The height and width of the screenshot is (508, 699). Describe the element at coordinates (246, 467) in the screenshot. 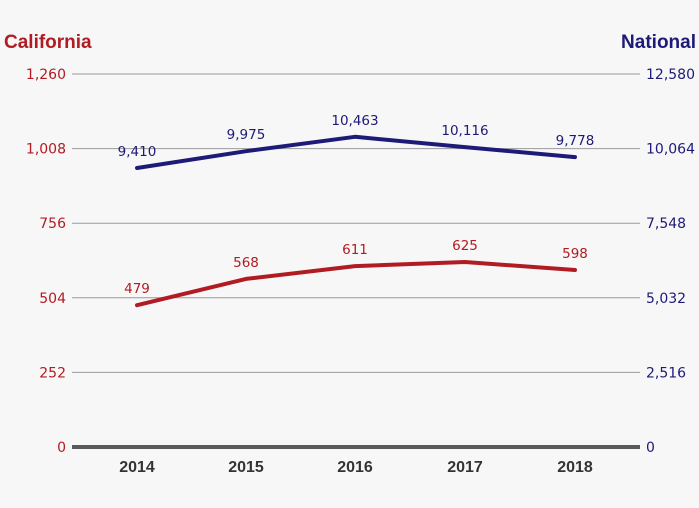

I see `x-tick-label: 2015` at that location.